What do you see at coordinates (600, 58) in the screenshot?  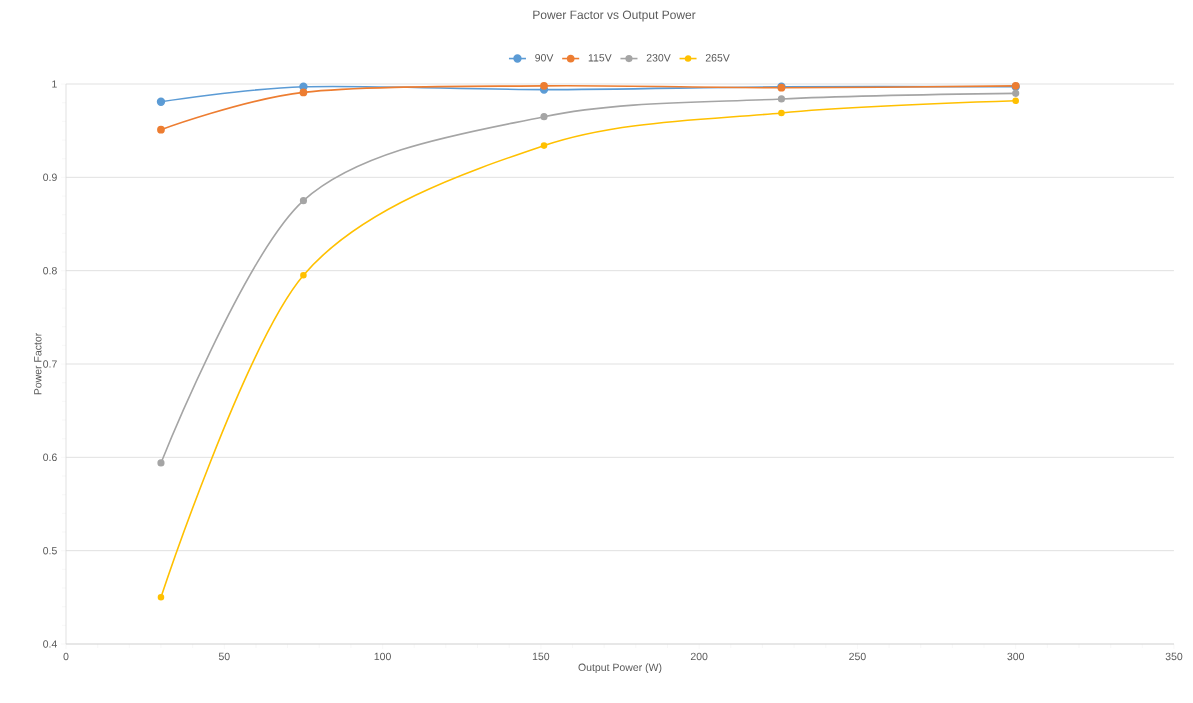 I see `legend-label: 115V` at bounding box center [600, 58].